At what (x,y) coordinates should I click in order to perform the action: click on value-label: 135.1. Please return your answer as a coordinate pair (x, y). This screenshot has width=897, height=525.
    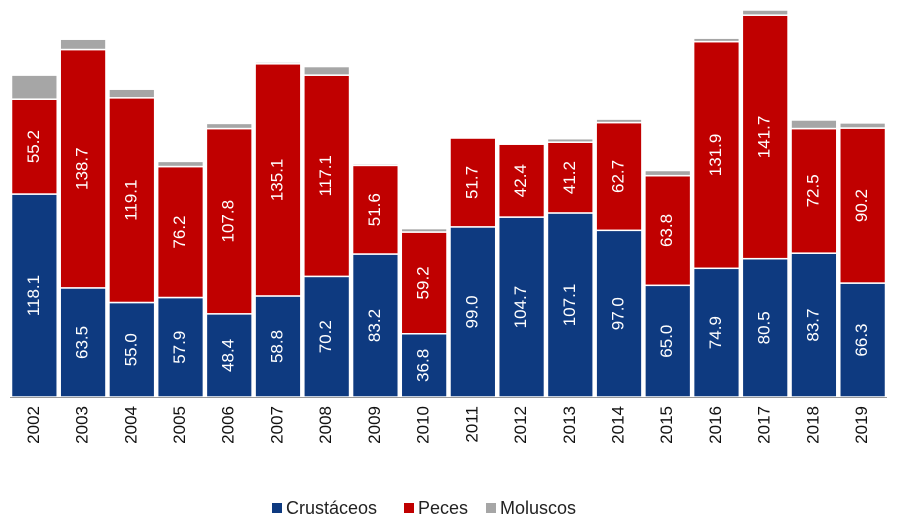
    Looking at the image, I should click on (276, 180).